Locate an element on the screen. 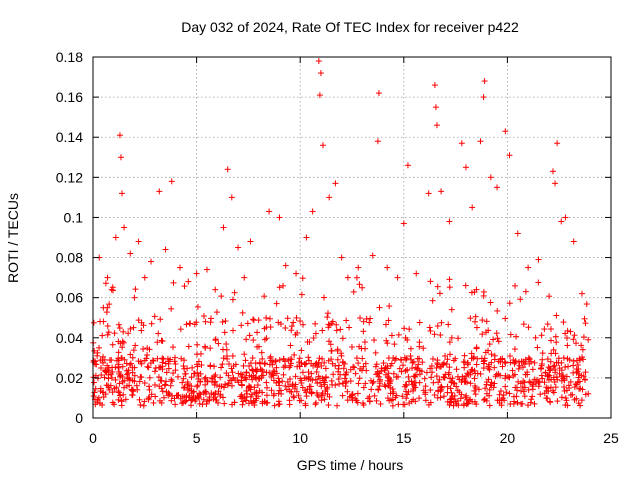 Image resolution: width=640 pixels, height=480 pixels. y-tick-label: 0.1 is located at coordinates (74, 217).